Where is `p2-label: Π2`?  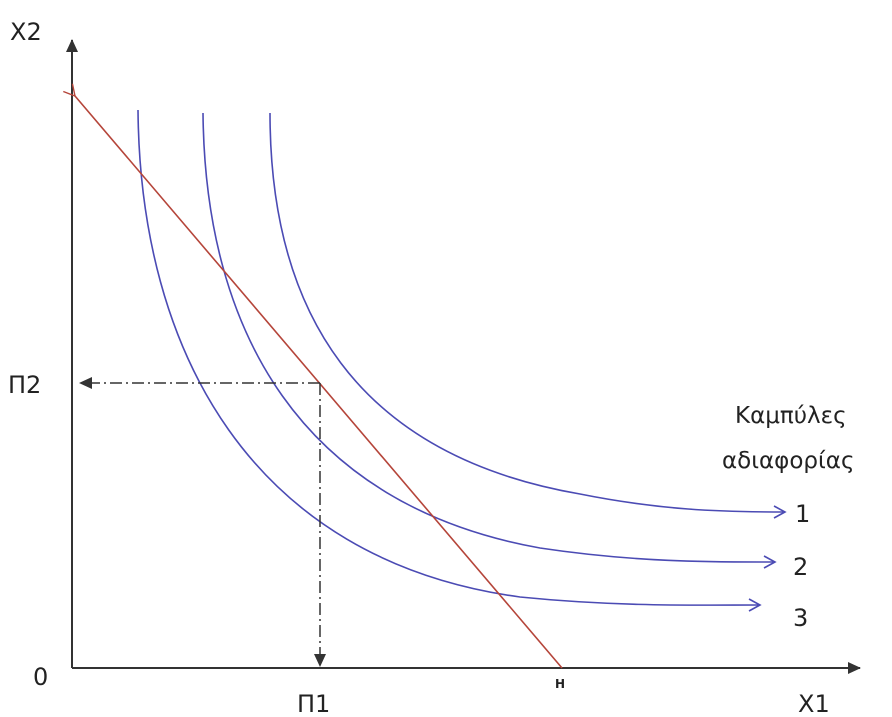
p2-label: Π2 is located at coordinates (24, 385).